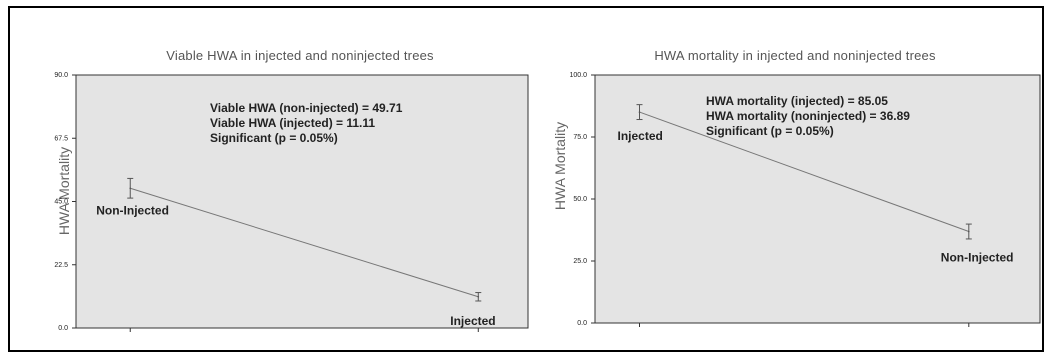  Describe the element at coordinates (808, 116) in the screenshot. I see `annotation-text: HWA mortality (noninjected) = 36.89` at that location.